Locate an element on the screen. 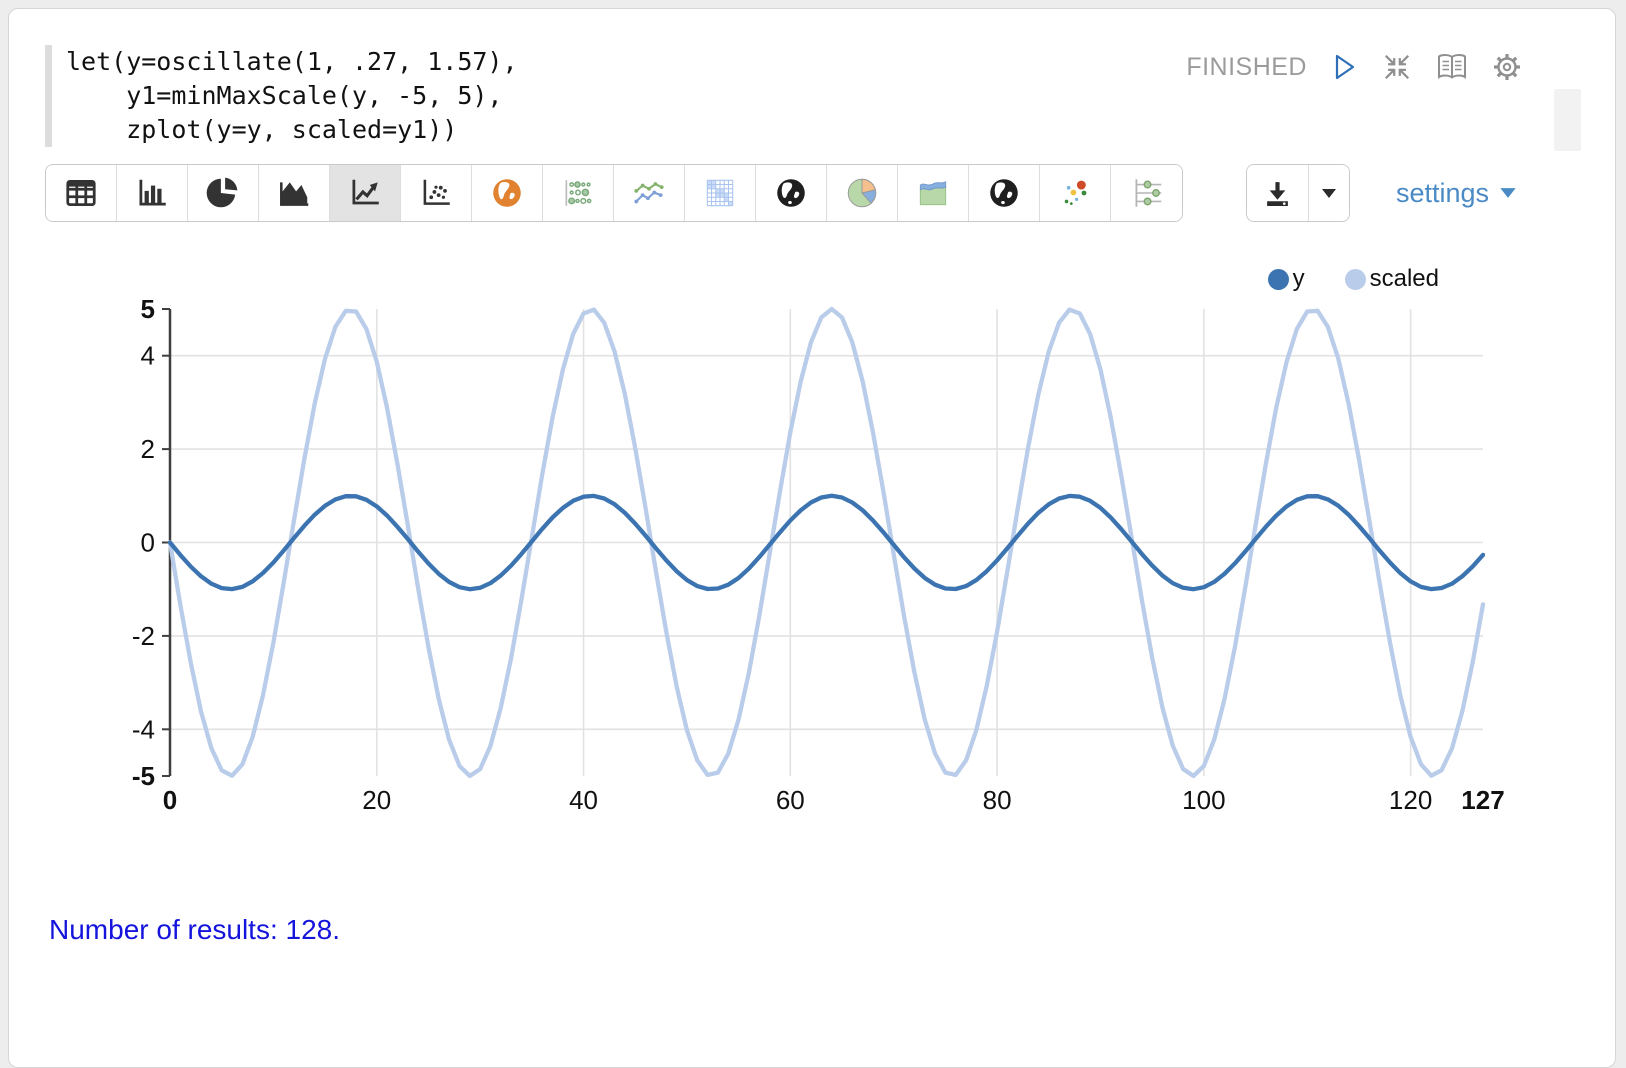  x-tick-label-0: 0 is located at coordinates (170, 800).